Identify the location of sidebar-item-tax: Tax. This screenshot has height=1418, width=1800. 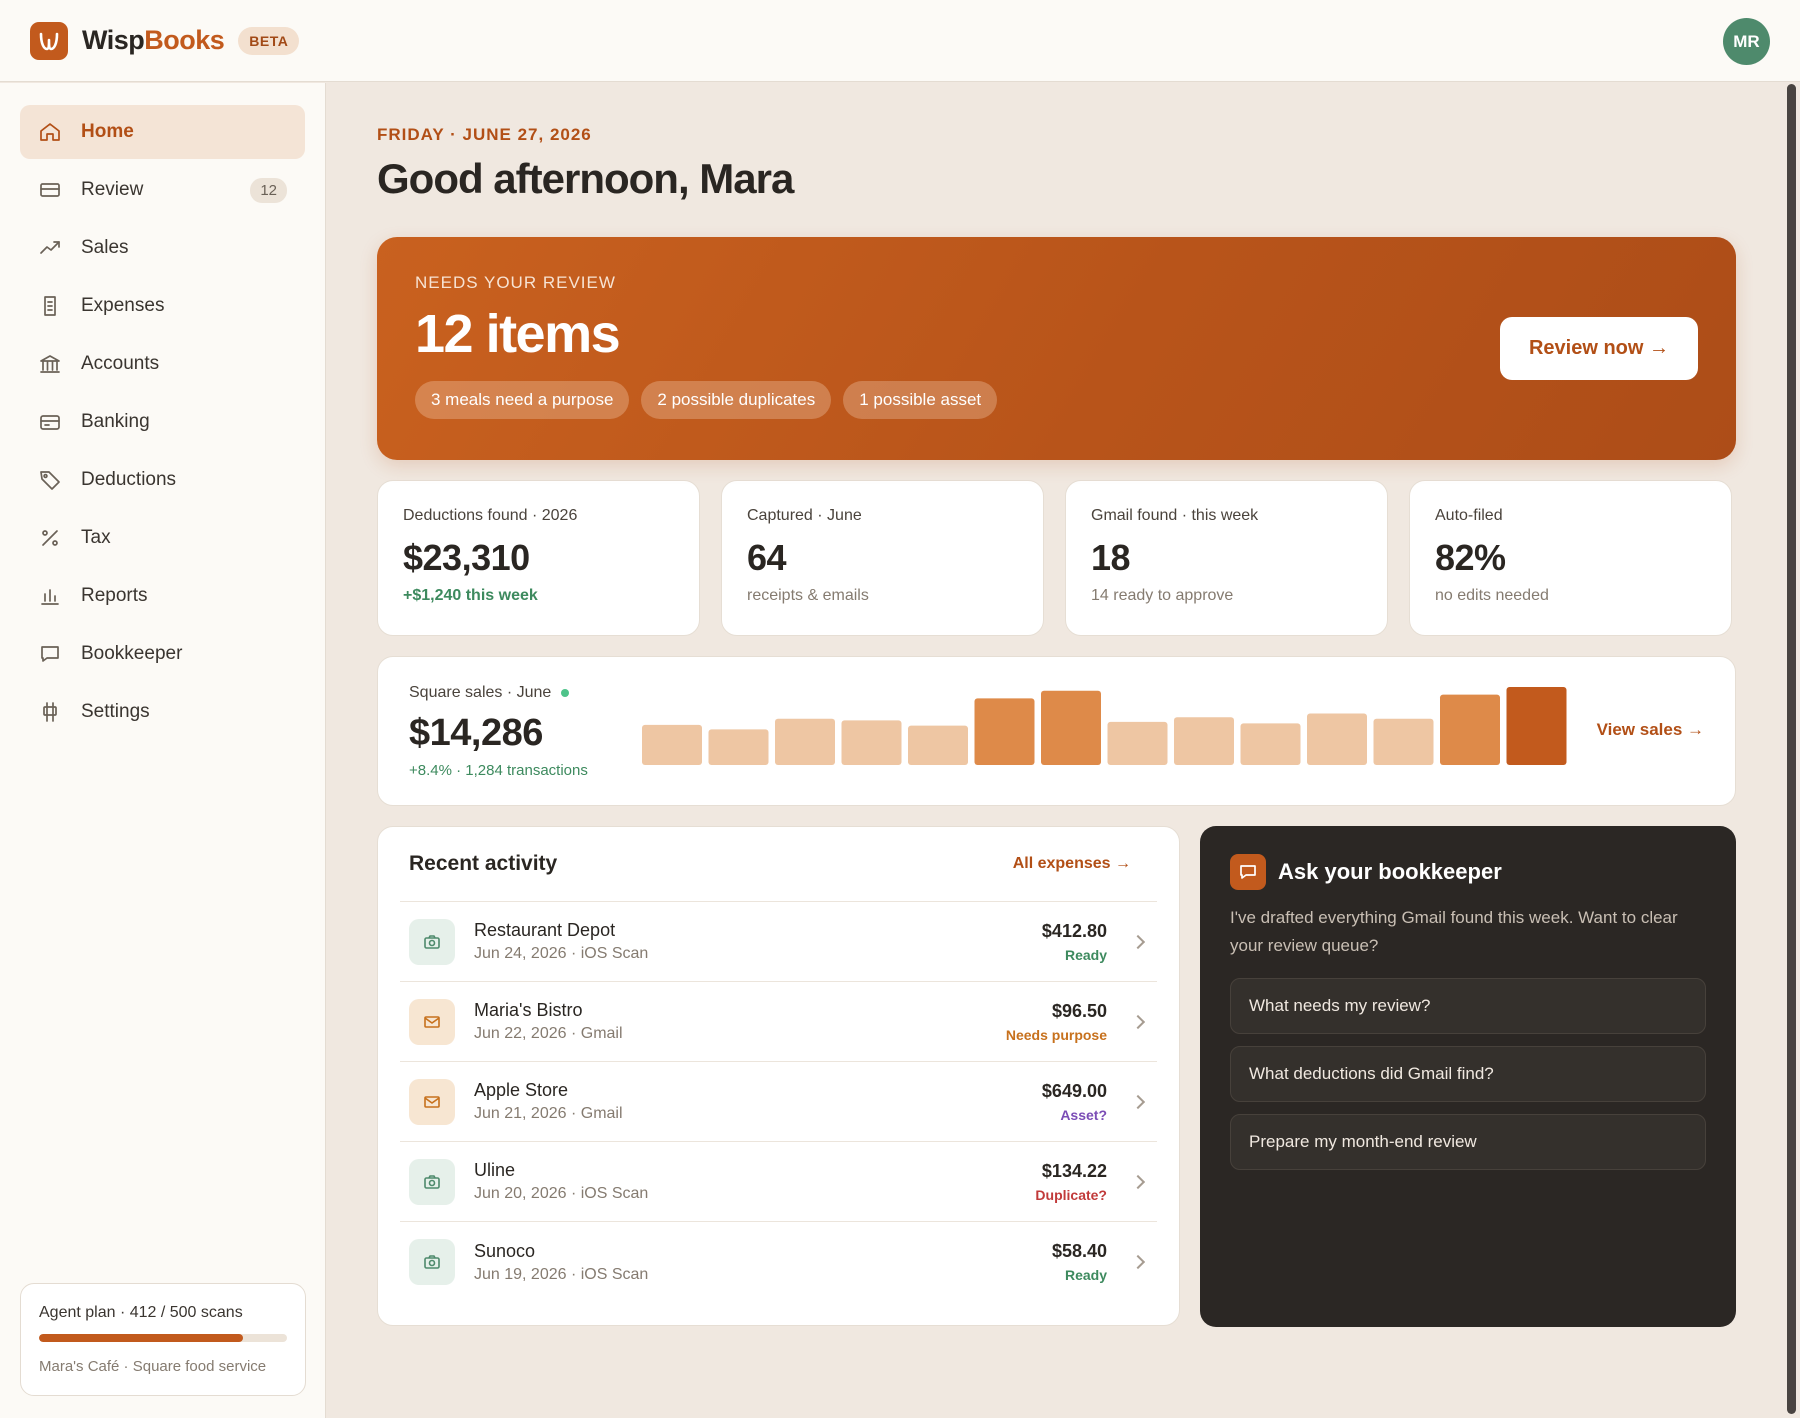
(162, 538).